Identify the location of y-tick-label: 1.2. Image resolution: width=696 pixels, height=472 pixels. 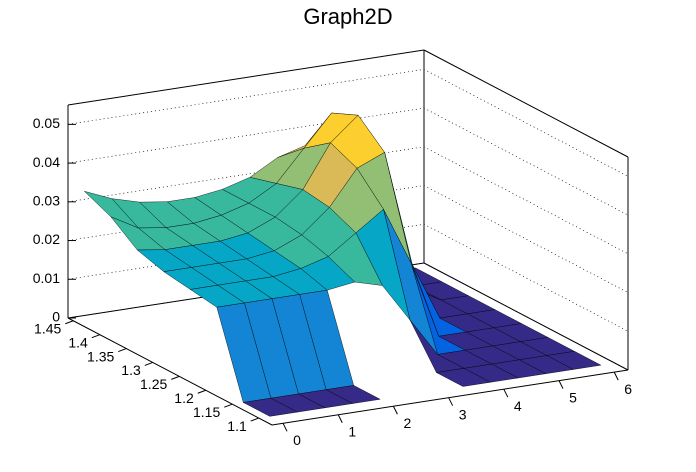
(184, 398).